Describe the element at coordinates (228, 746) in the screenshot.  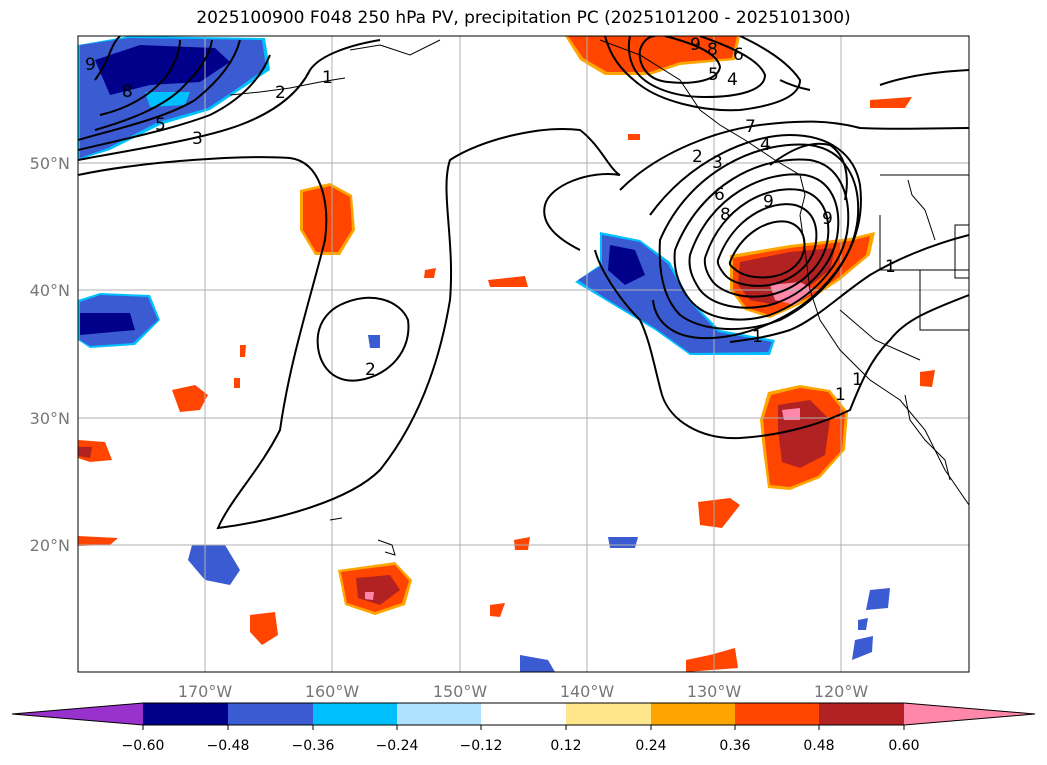
I see `colorbar-tick-label: −0.48` at that location.